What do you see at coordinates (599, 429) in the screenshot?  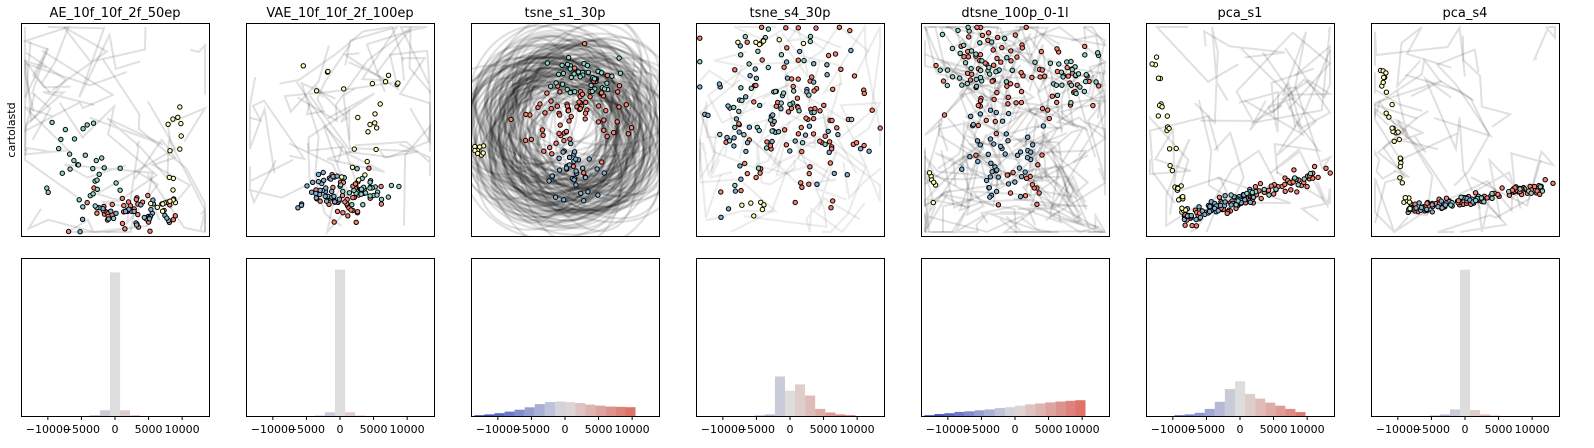 I see `x-tick-label: 5000` at bounding box center [599, 429].